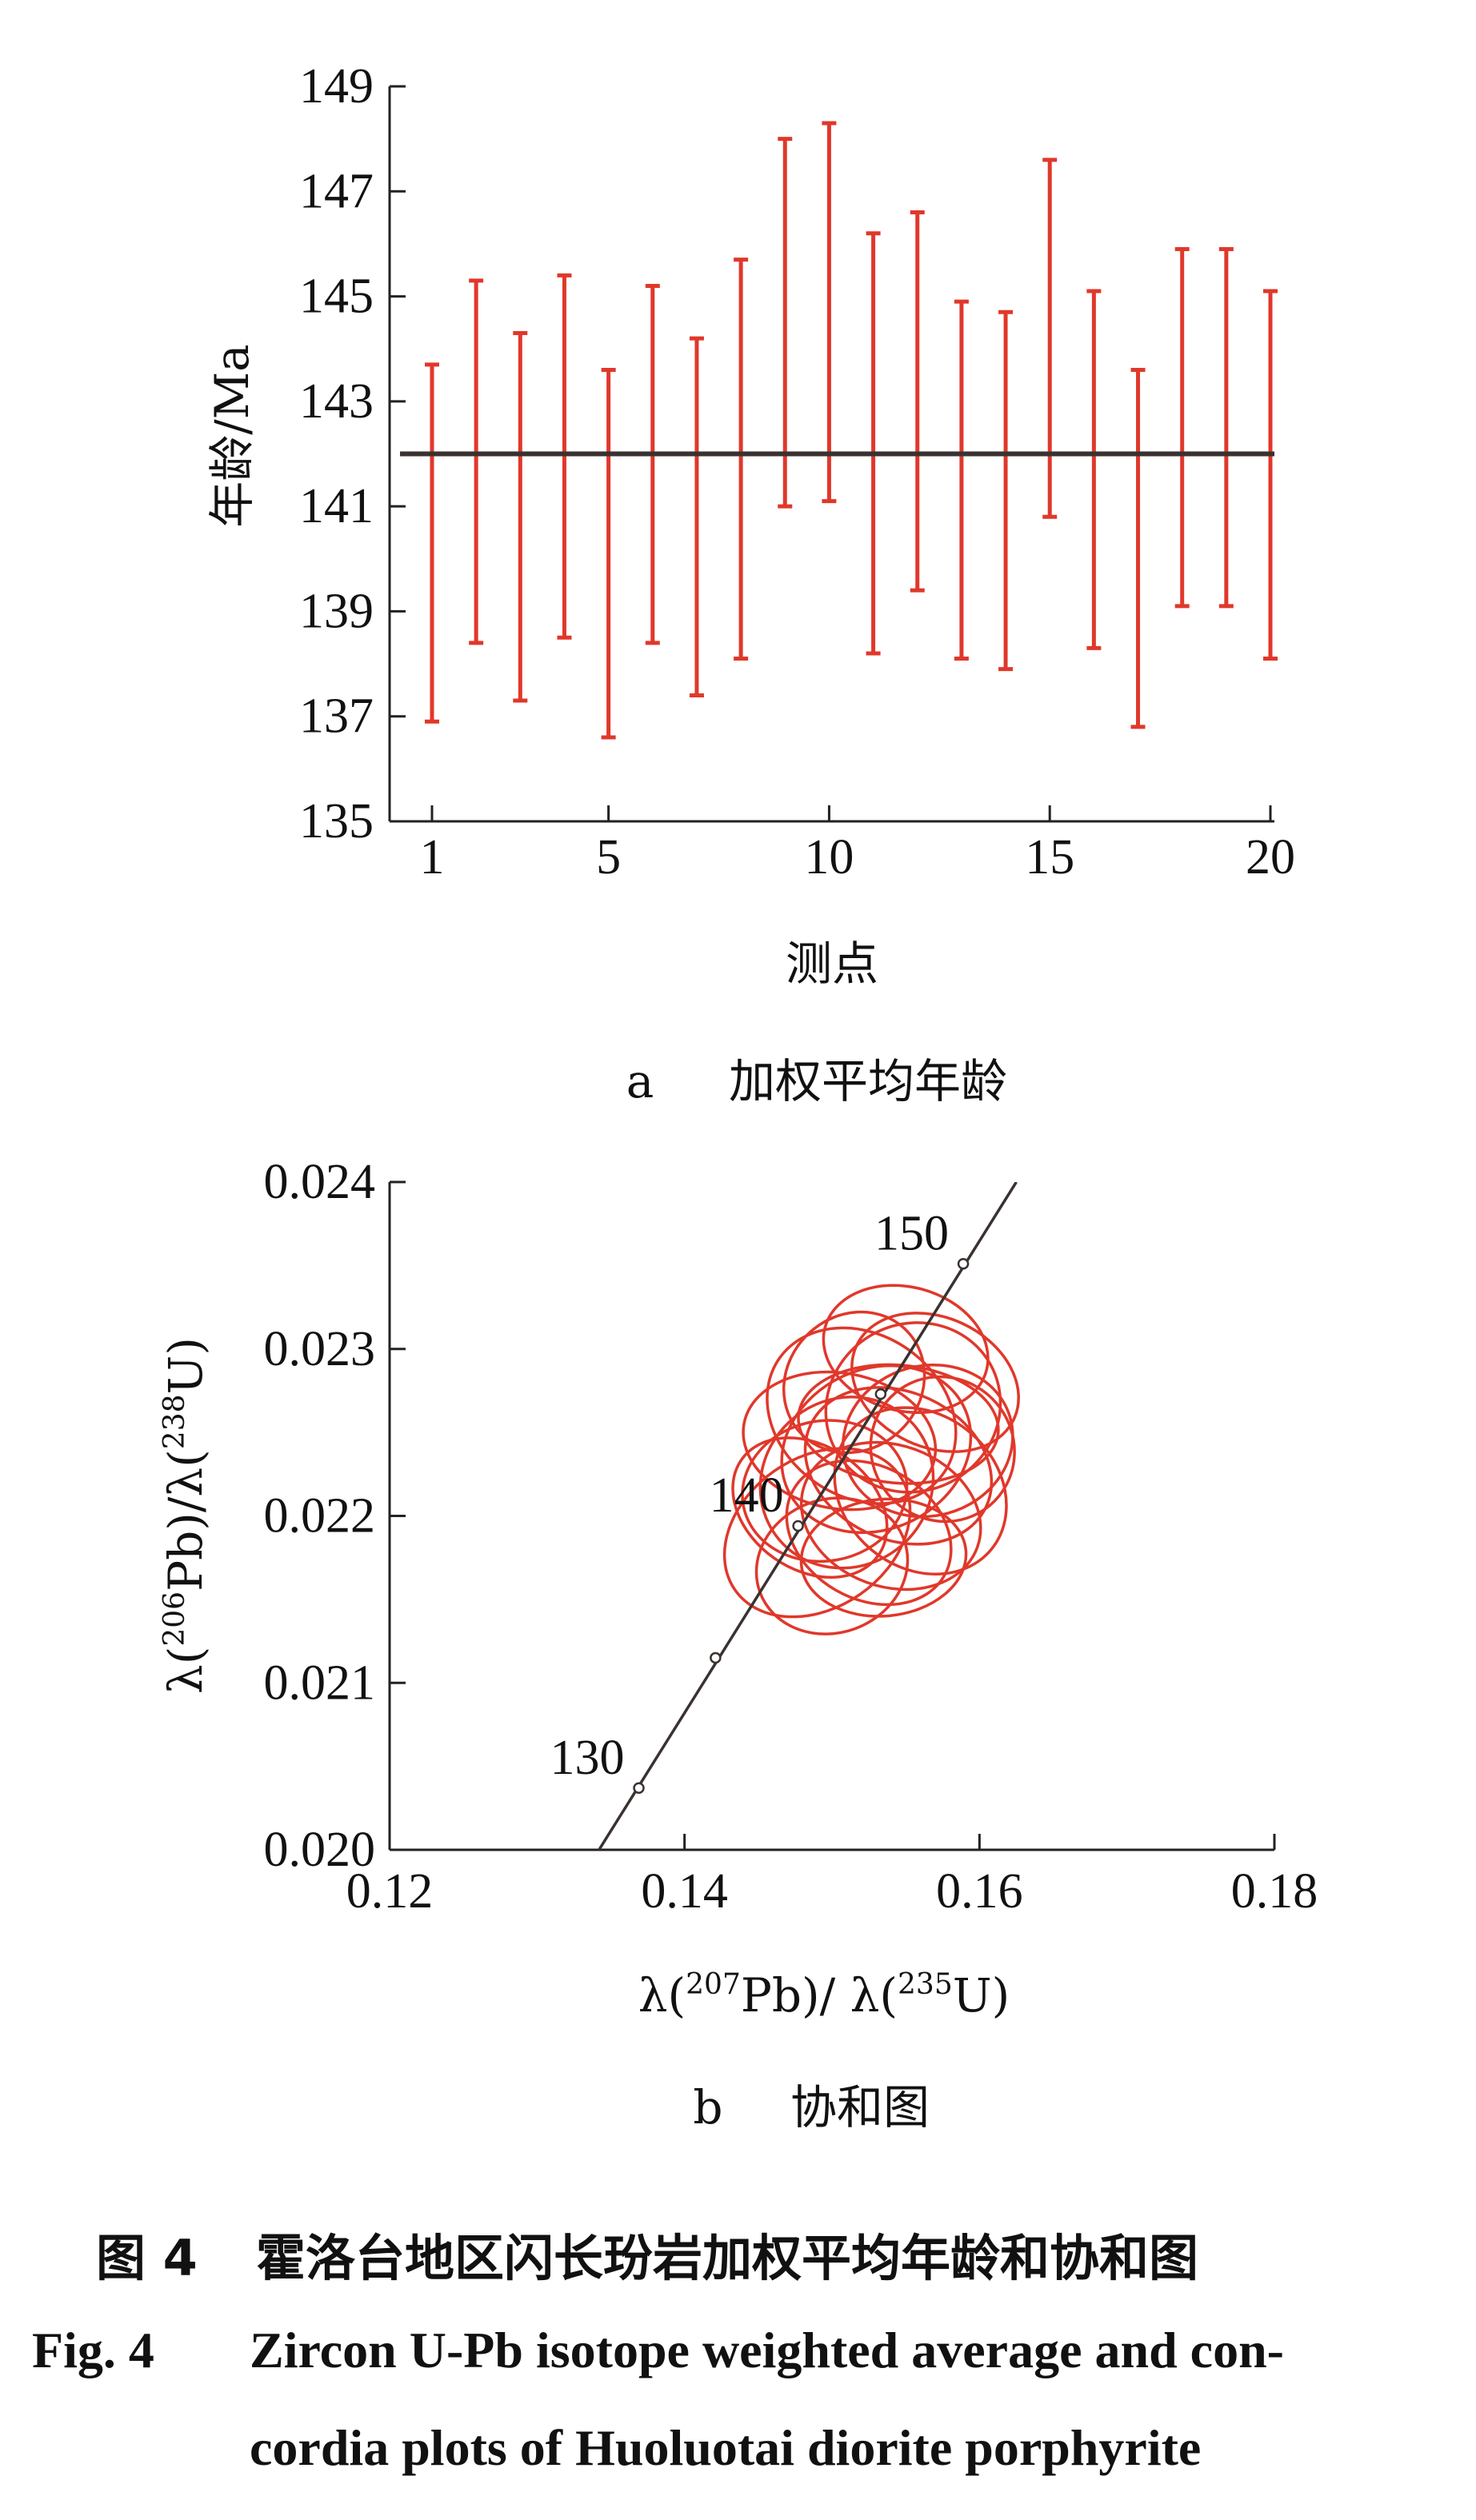  What do you see at coordinates (911, 1233) in the screenshot?
I see `concordia-age-label: 150` at bounding box center [911, 1233].